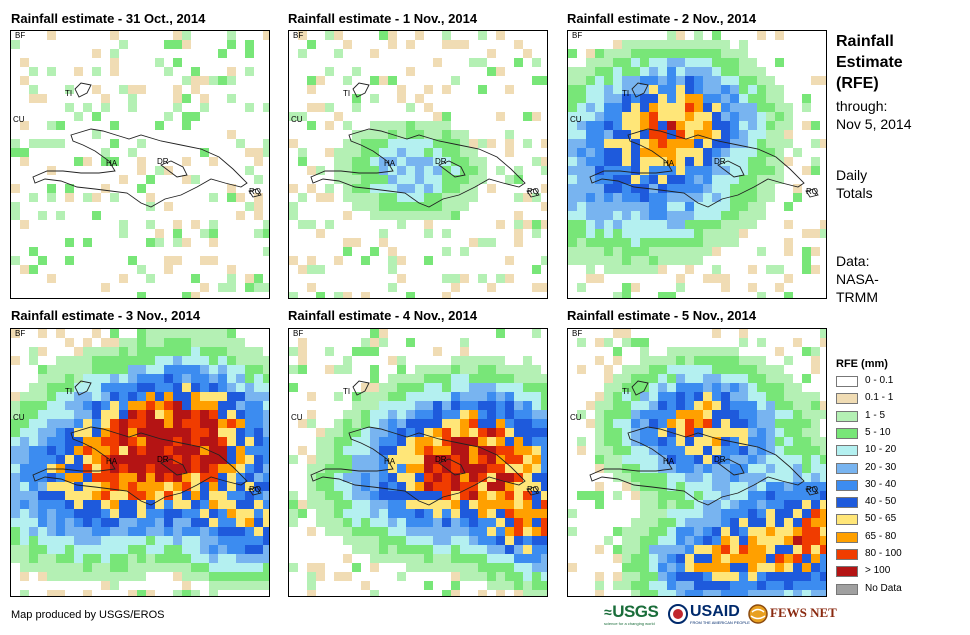 This screenshot has width=970, height=635. Describe the element at coordinates (881, 502) in the screenshot. I see `legend-label: 40 - 50` at that location.